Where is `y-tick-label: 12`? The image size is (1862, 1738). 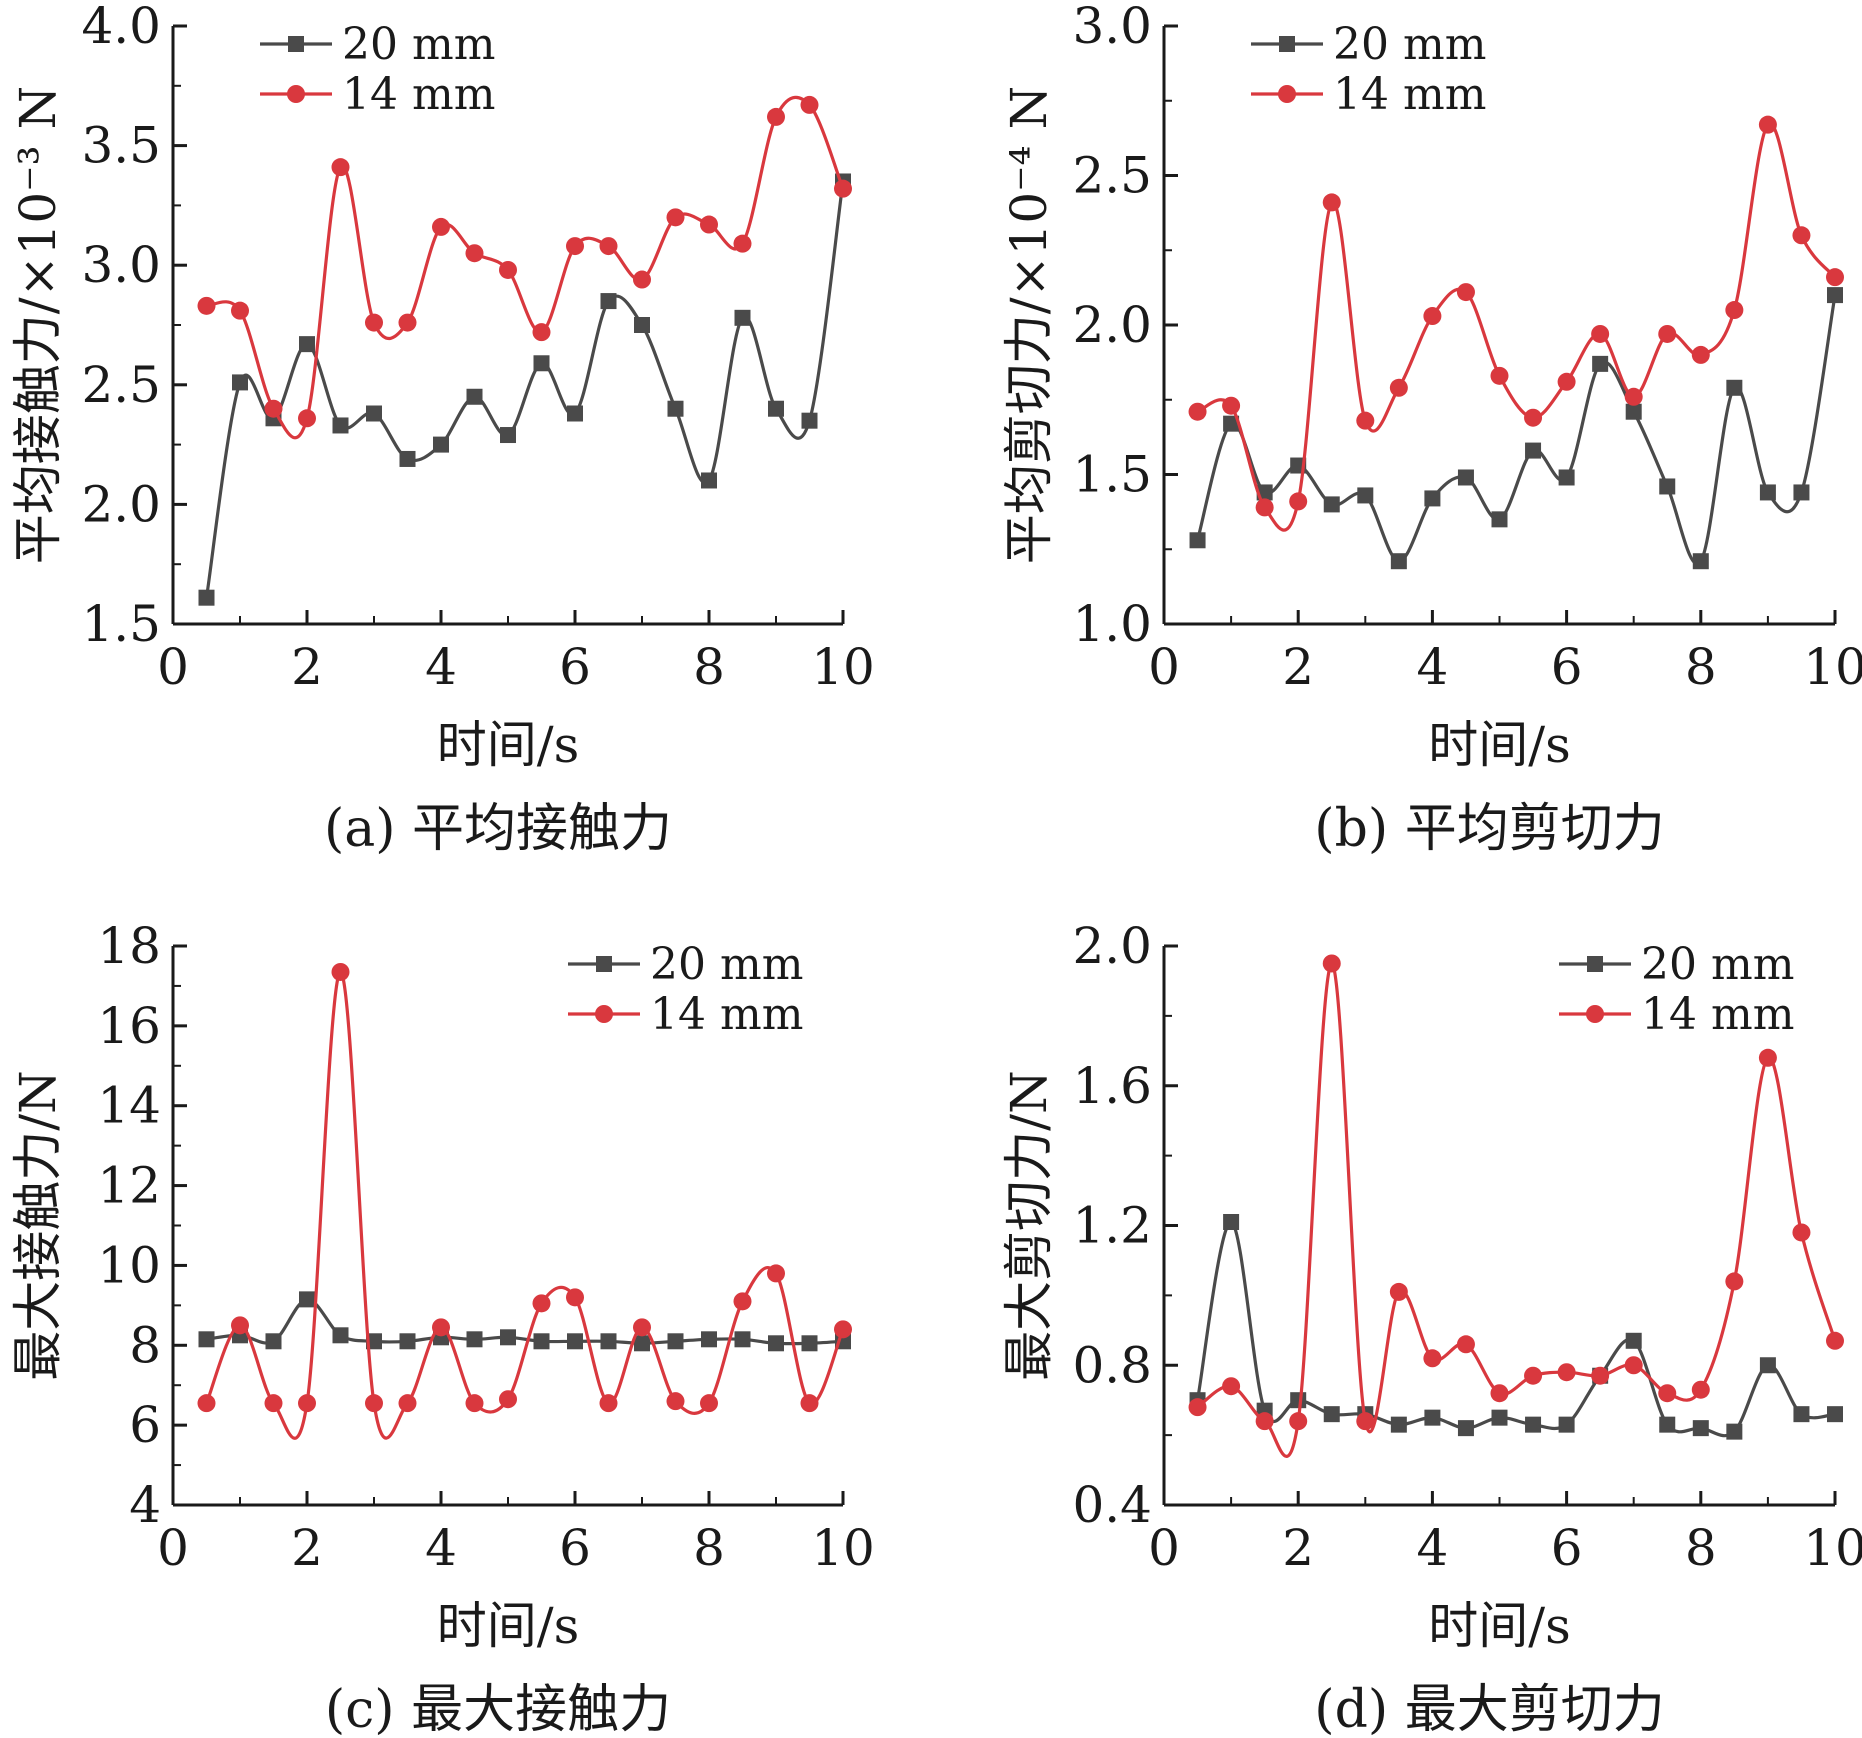 y-tick-label: 12 is located at coordinates (129, 1186).